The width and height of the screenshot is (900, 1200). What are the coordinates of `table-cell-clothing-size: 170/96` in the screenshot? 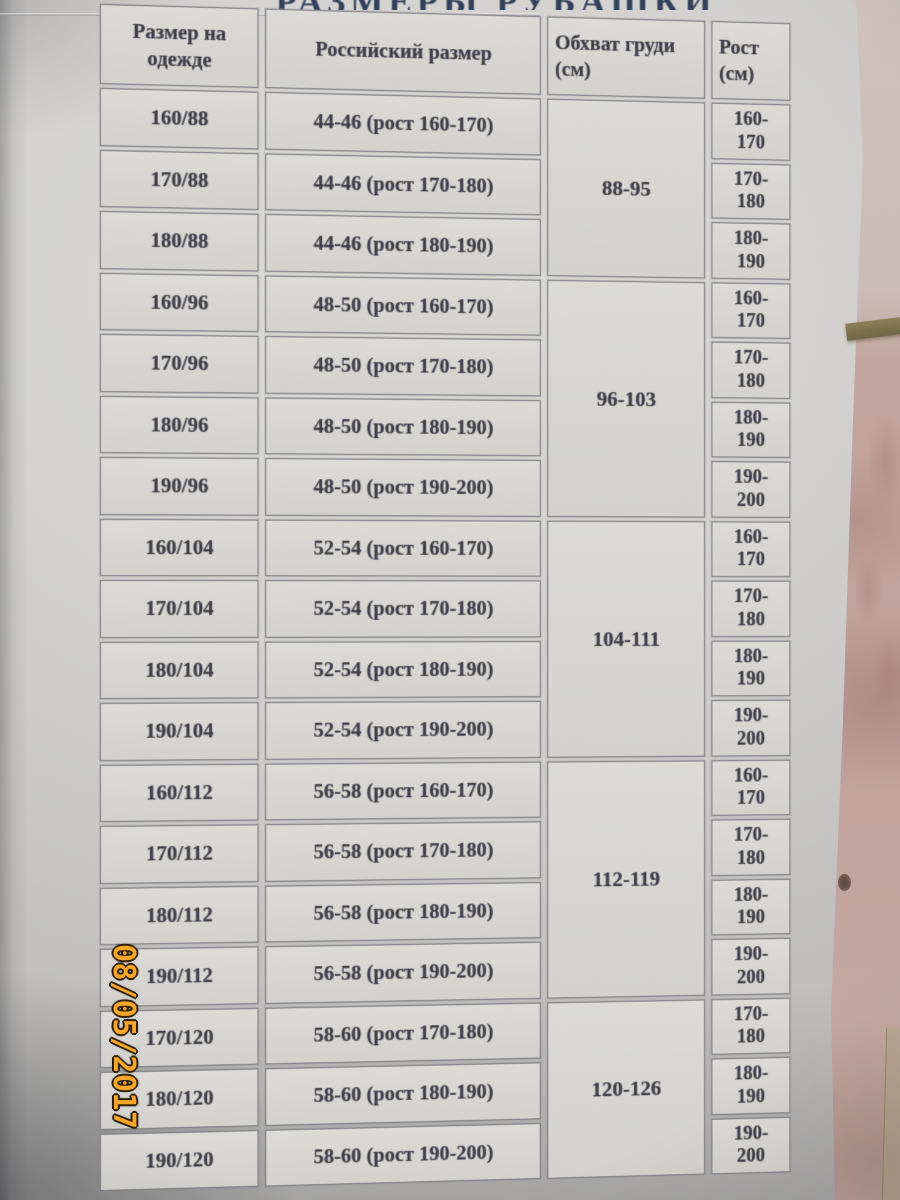 It's located at (179, 364).